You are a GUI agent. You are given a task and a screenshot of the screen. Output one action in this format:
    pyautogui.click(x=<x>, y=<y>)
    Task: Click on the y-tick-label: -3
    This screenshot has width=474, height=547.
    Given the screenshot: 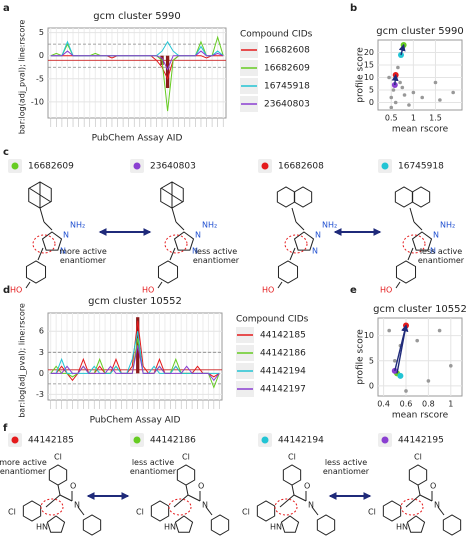 What is the action you would take?
    pyautogui.click(x=40, y=394)
    